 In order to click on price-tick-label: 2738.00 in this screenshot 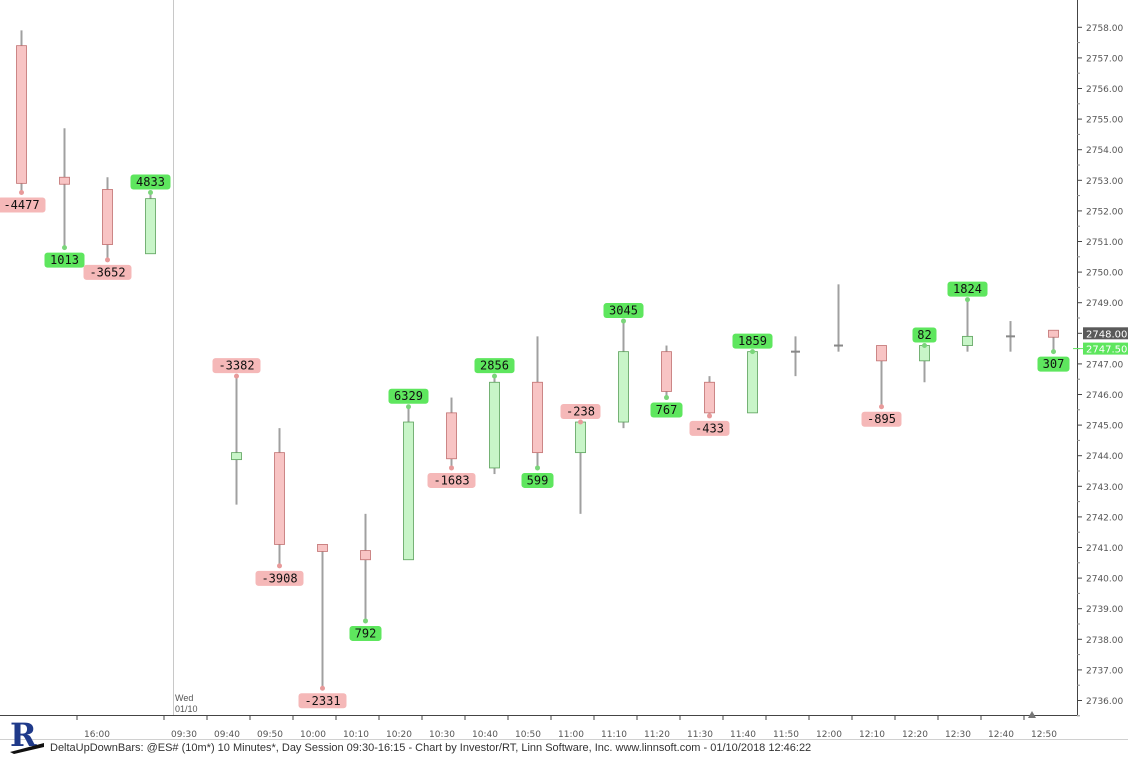, I will do `click(1104, 641)`.